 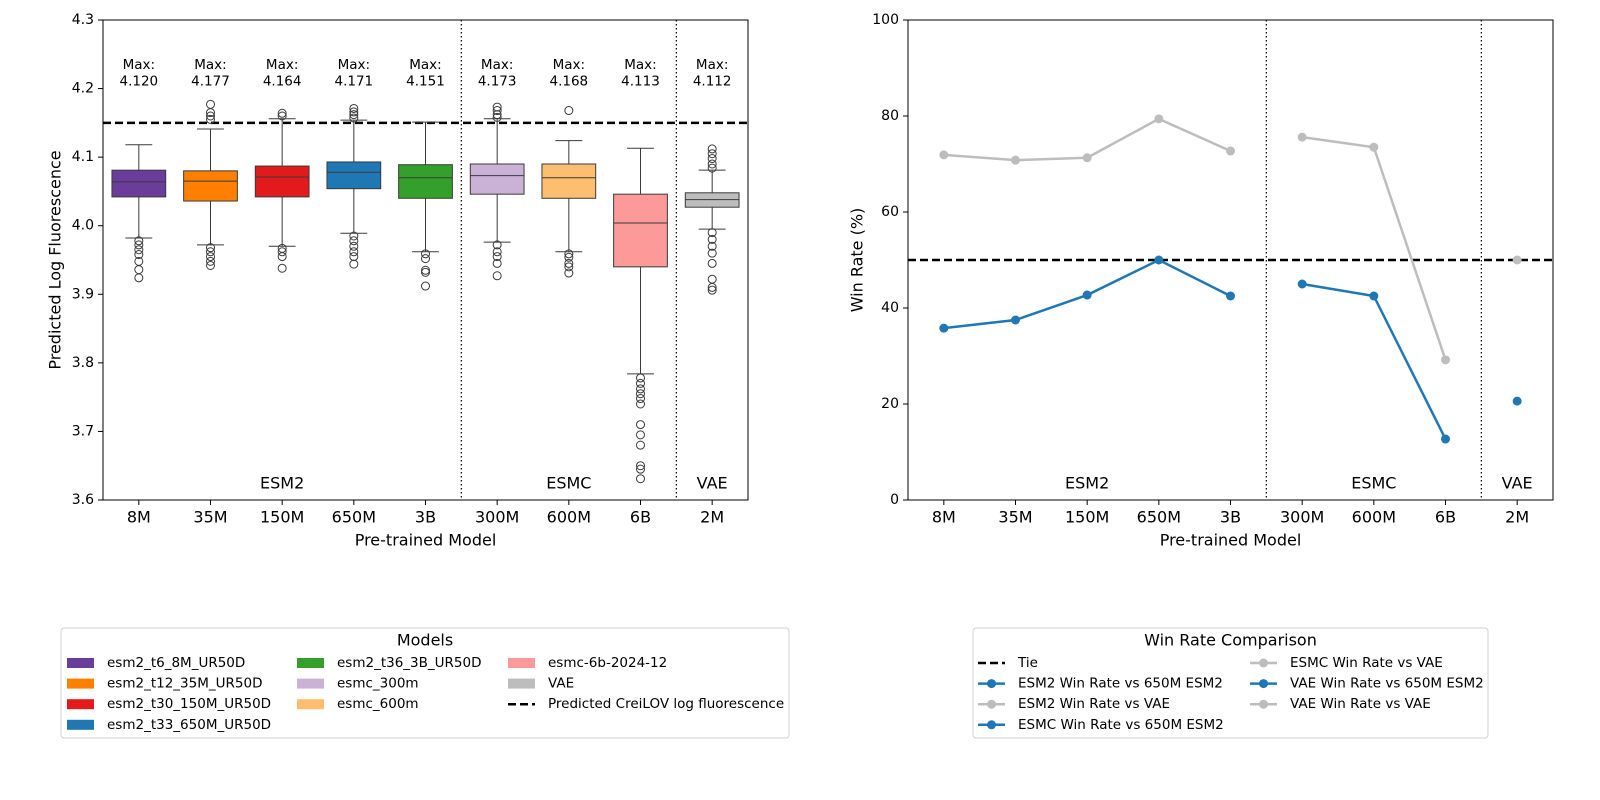 I want to click on group-label: ESMC, so click(x=1373, y=483).